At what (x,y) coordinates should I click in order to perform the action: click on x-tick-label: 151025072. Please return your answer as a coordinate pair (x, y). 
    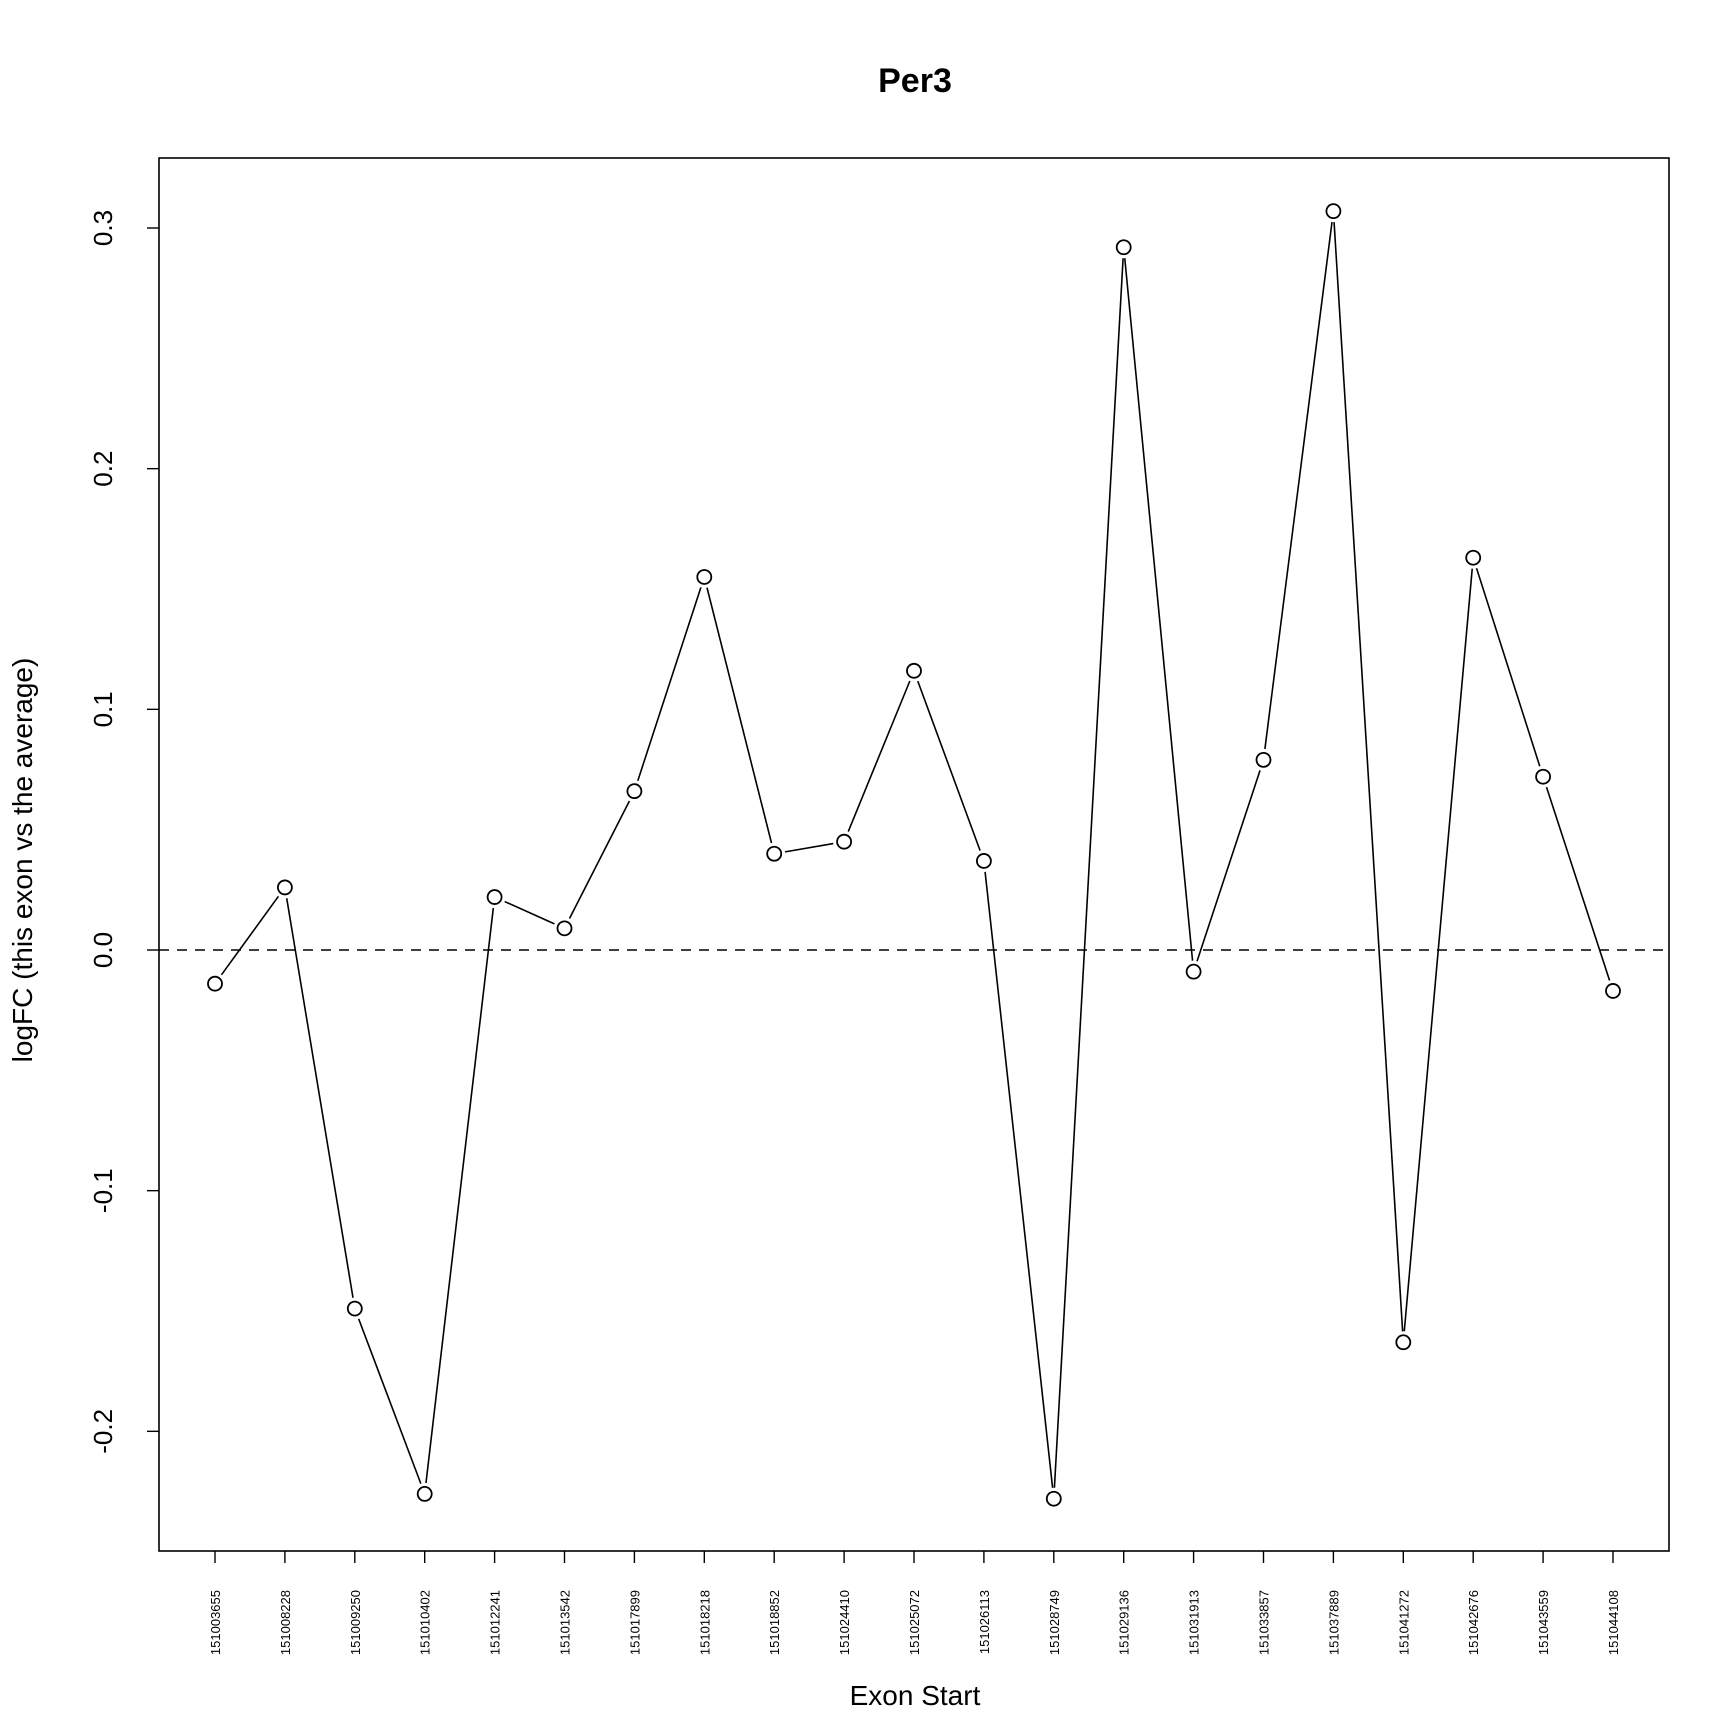
    Looking at the image, I should click on (914, 1622).